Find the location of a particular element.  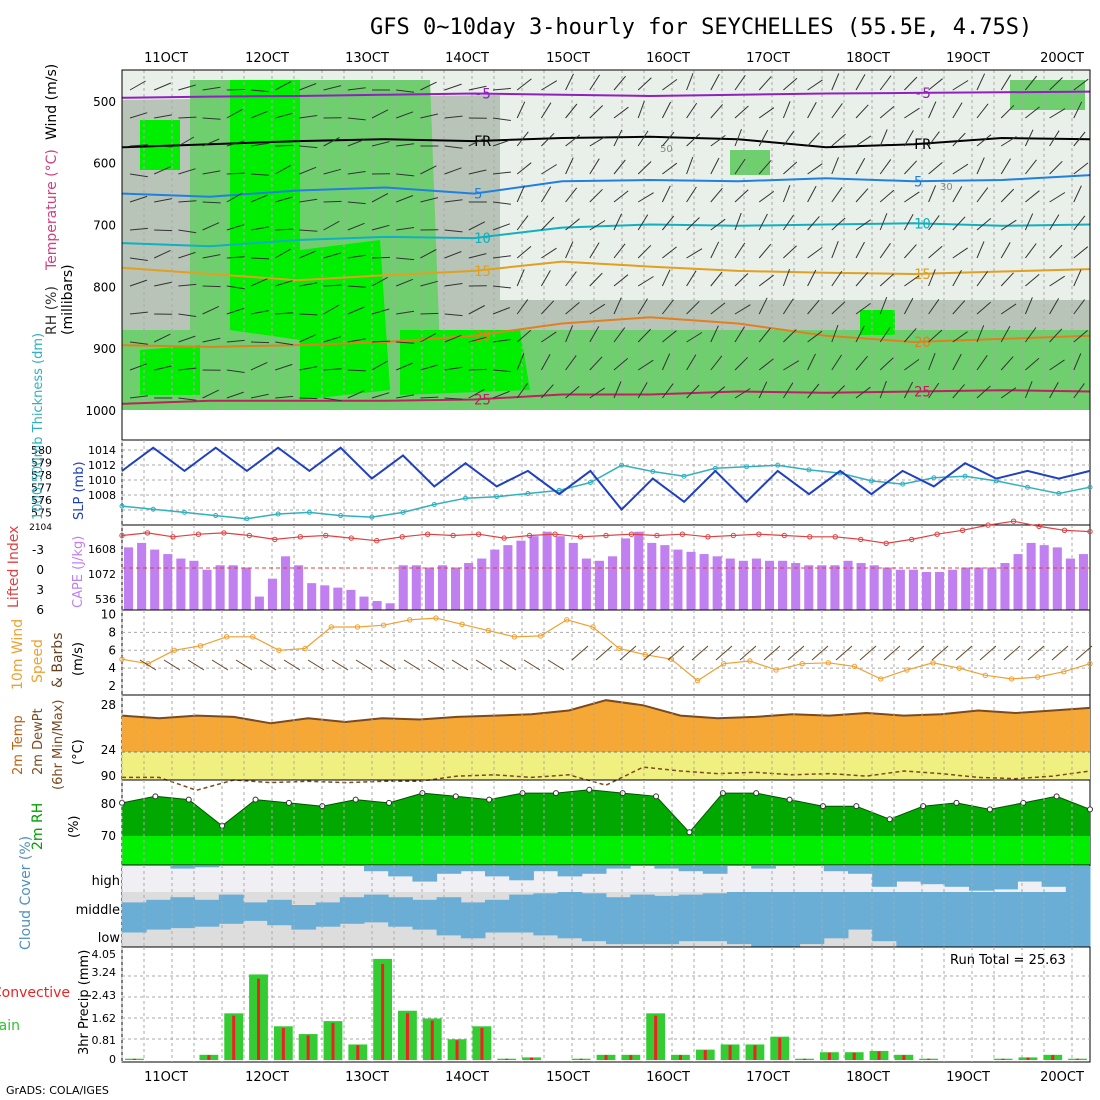

isotherm-label: 10 is located at coordinates (482, 239).